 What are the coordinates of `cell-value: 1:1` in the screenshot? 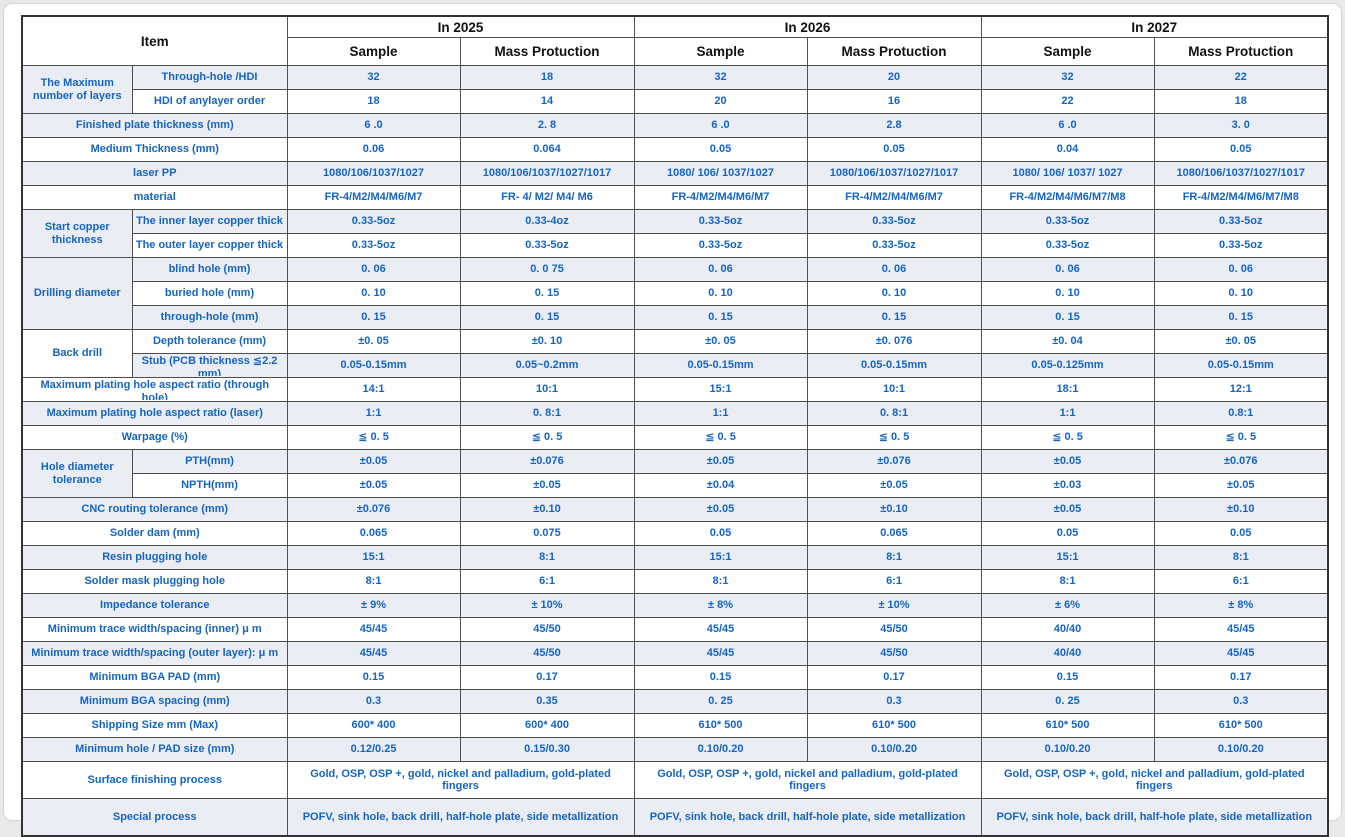 It's located at (1067, 413).